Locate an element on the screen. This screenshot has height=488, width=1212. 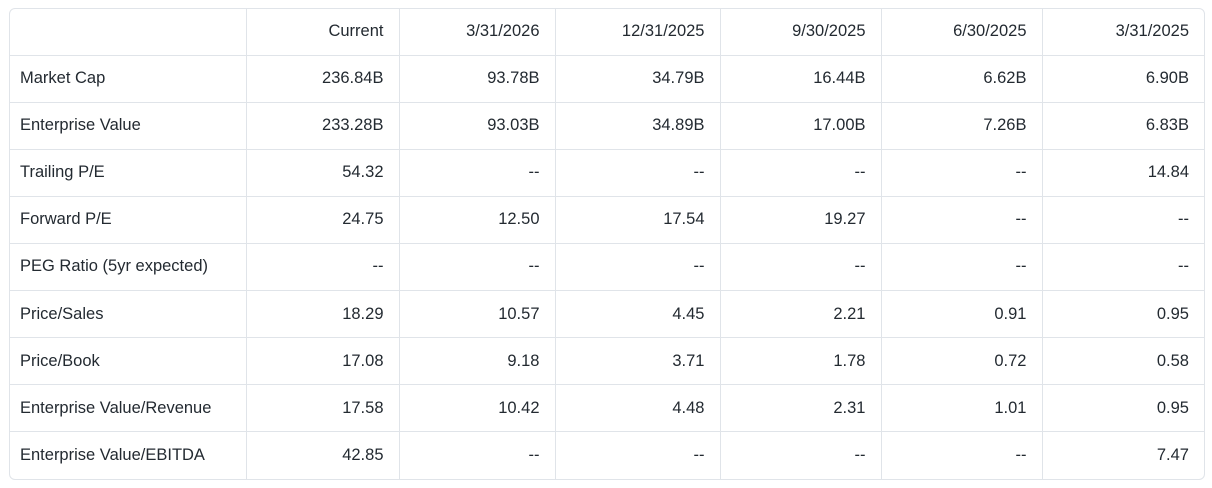
table-cell: 14.84 is located at coordinates (1123, 173).